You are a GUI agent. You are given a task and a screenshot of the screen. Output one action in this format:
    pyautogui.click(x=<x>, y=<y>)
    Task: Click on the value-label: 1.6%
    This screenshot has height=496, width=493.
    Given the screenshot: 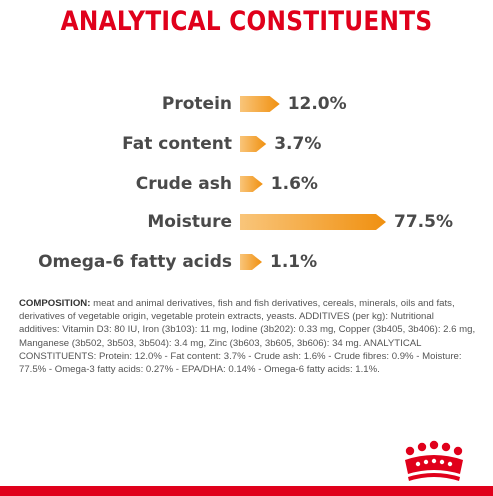 What is the action you would take?
    pyautogui.click(x=294, y=184)
    